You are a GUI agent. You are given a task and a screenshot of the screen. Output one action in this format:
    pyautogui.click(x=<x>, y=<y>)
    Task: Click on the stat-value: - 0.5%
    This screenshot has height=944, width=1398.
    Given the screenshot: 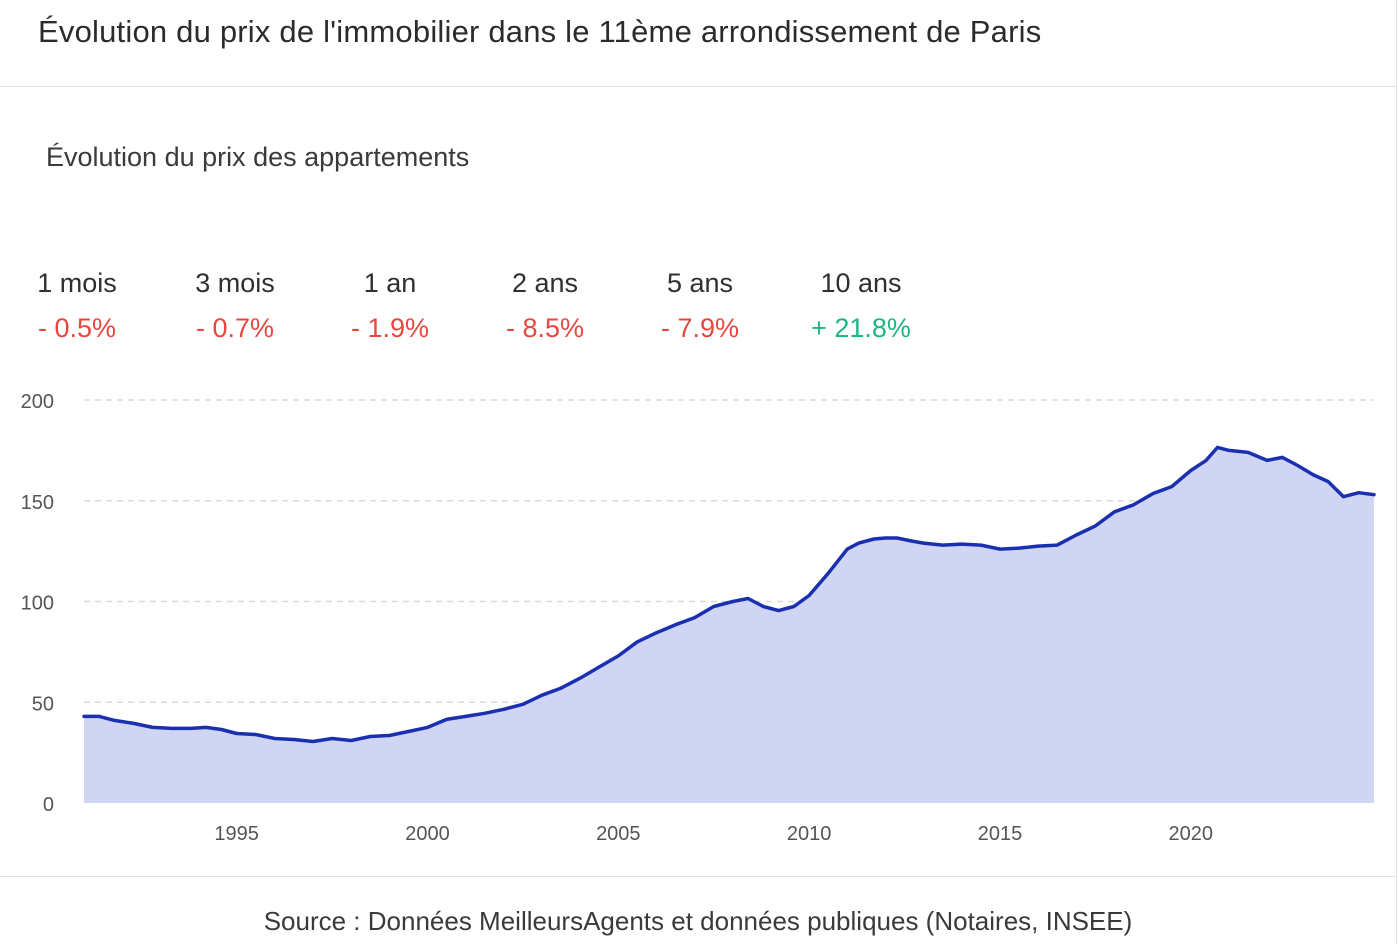 What is the action you would take?
    pyautogui.click(x=77, y=328)
    